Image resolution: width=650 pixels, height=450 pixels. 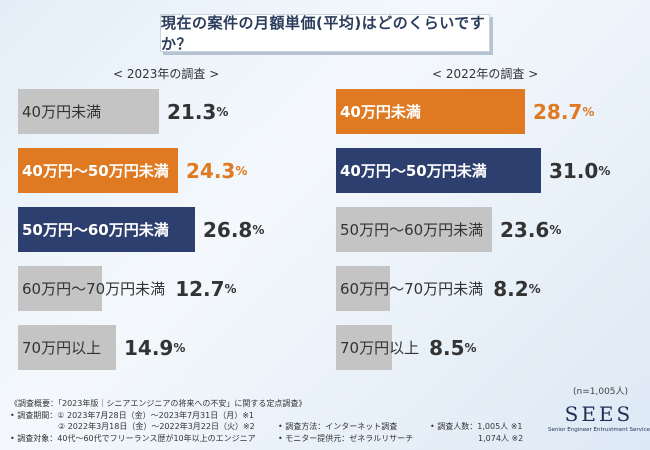 What do you see at coordinates (511, 288) in the screenshot?
I see `bar-value-number: 8.2` at bounding box center [511, 288].